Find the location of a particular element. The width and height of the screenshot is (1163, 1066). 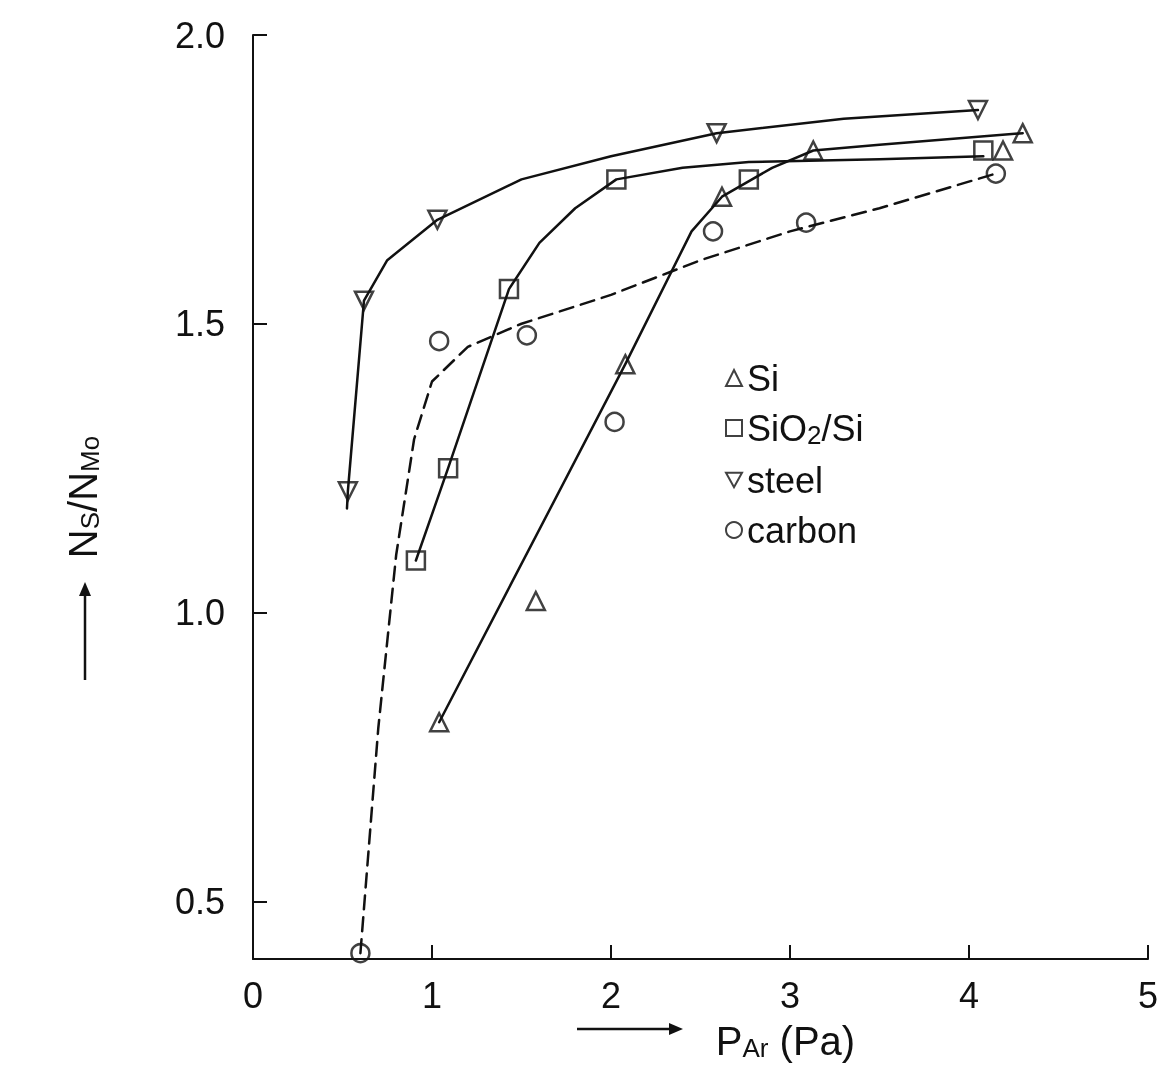

y-tick-label: 1.5 is located at coordinates (199, 324).